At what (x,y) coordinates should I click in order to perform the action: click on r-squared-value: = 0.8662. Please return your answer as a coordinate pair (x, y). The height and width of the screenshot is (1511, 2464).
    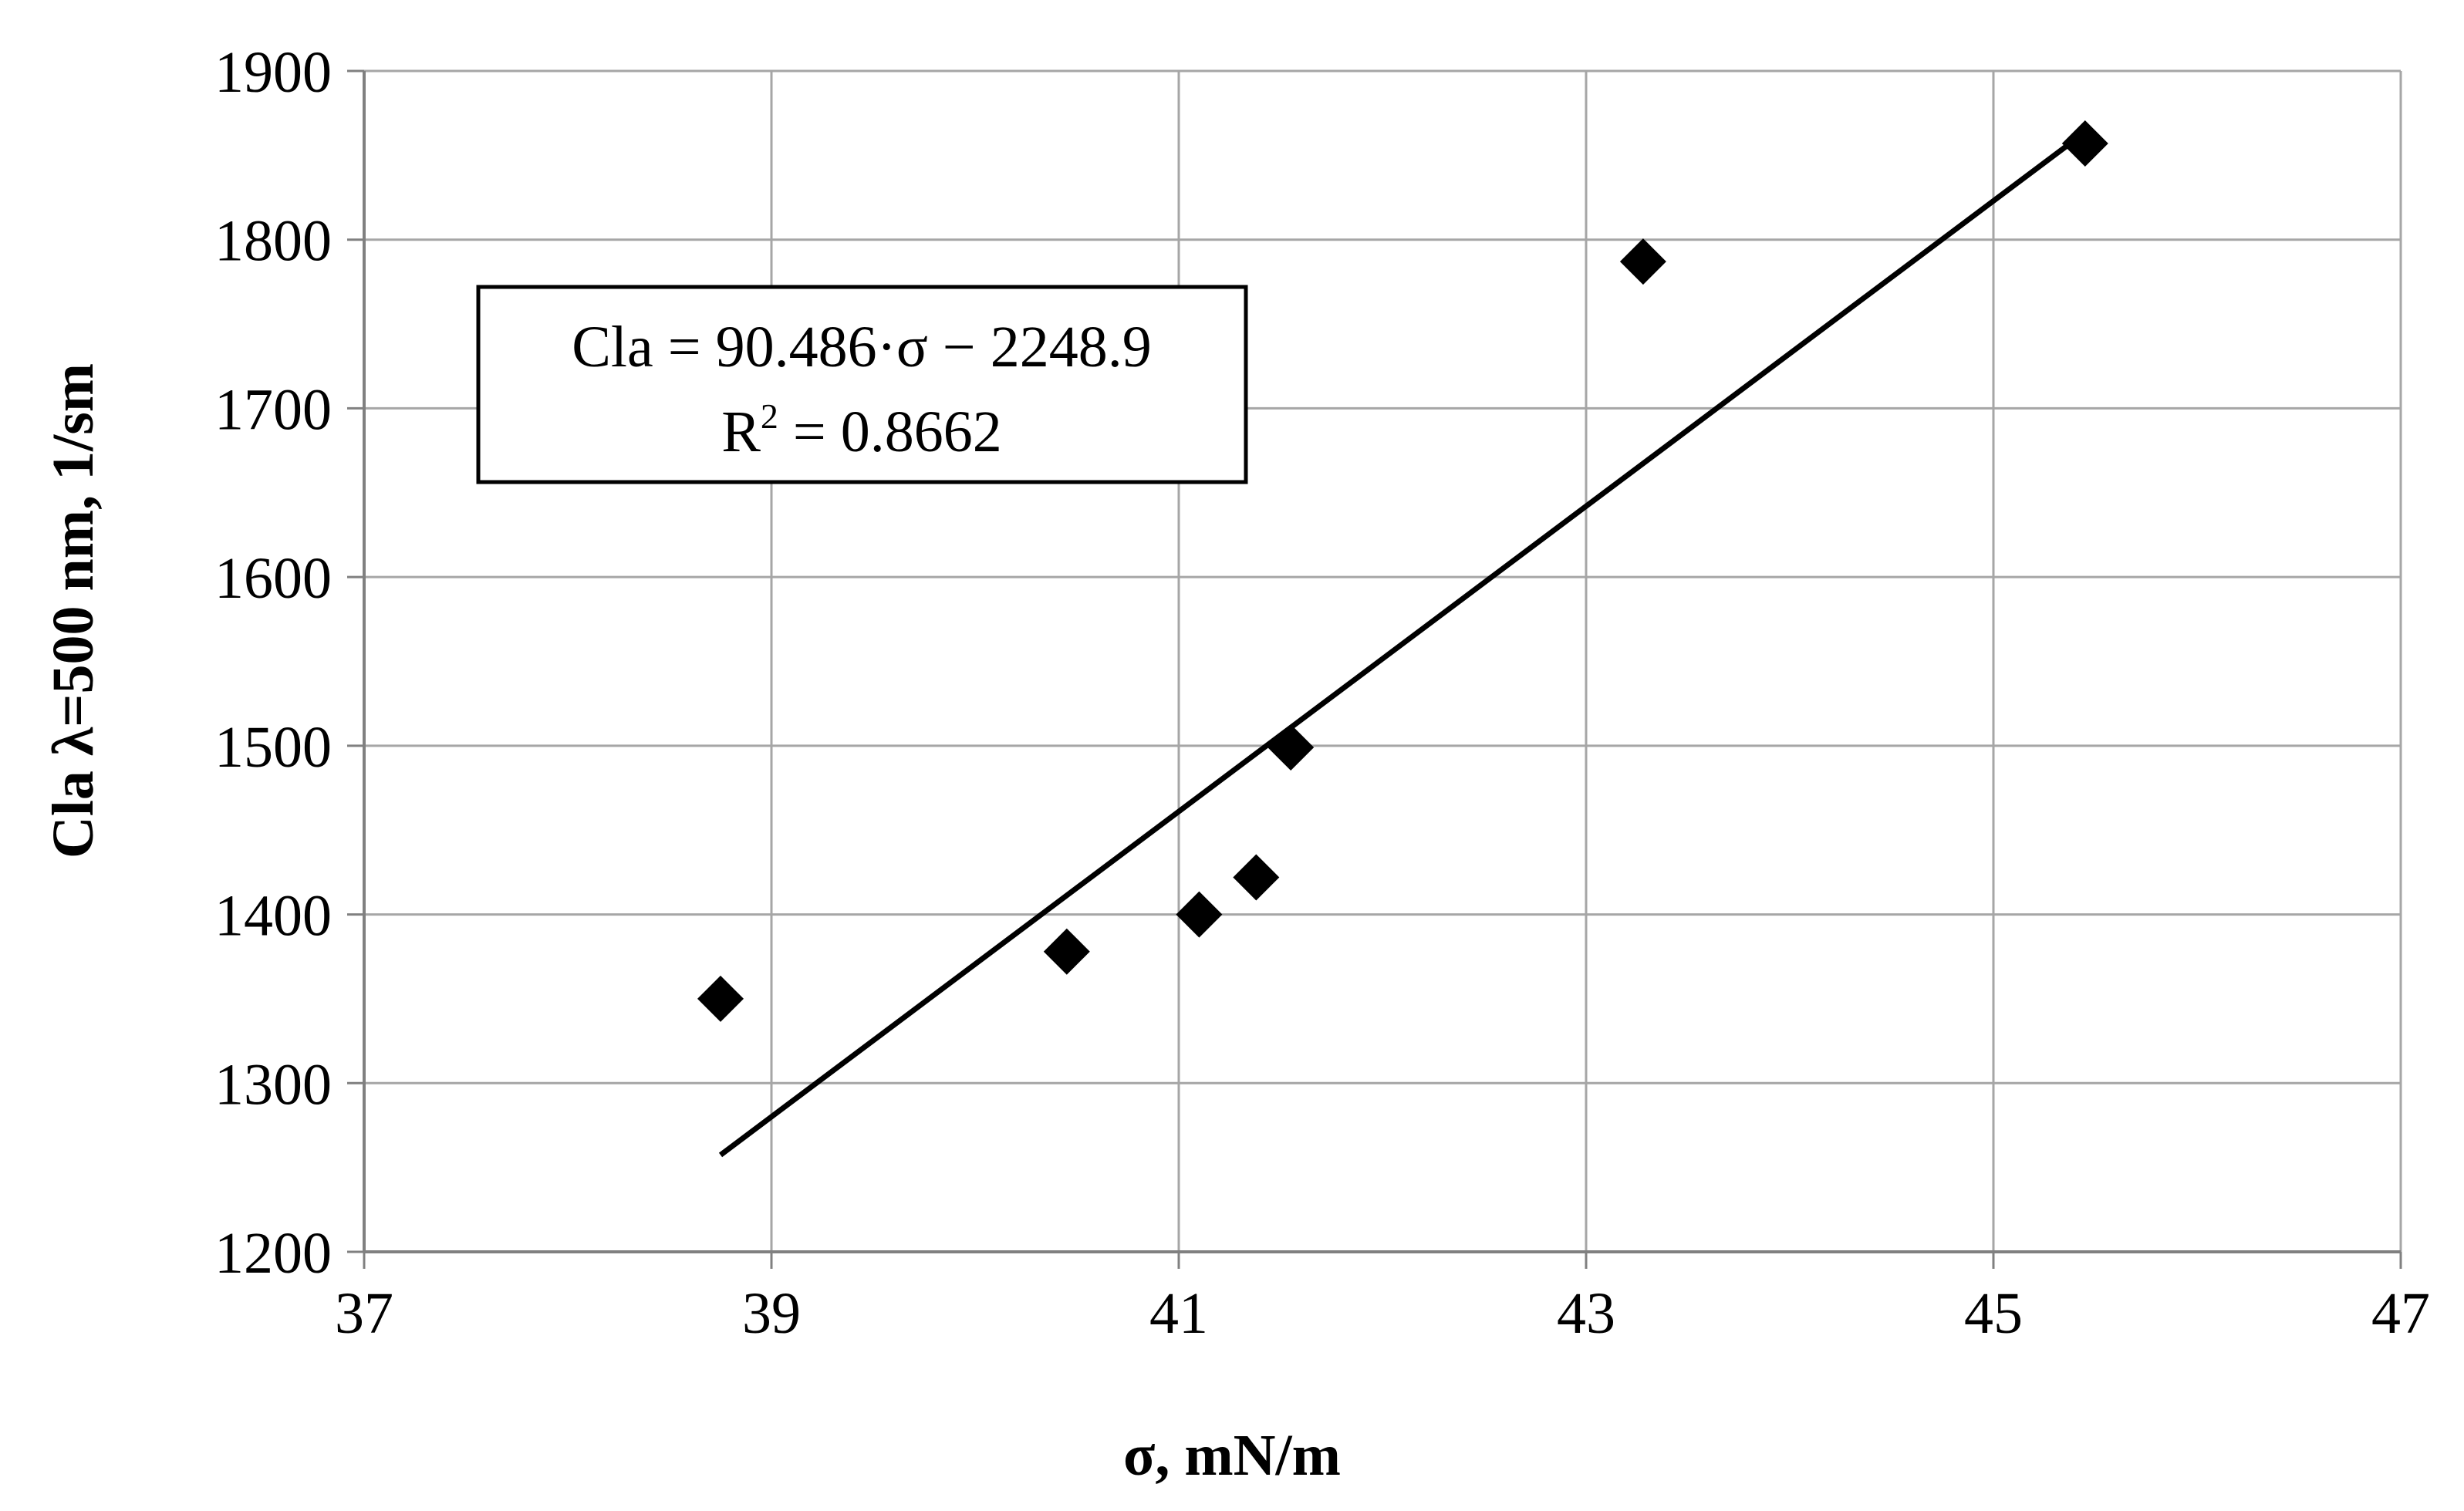
    Looking at the image, I should click on (890, 432).